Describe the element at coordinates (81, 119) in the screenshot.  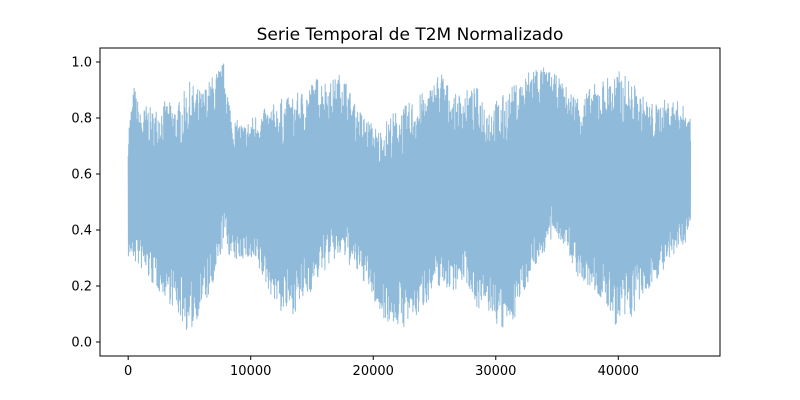
I see `y-tick-label: 0.8` at that location.